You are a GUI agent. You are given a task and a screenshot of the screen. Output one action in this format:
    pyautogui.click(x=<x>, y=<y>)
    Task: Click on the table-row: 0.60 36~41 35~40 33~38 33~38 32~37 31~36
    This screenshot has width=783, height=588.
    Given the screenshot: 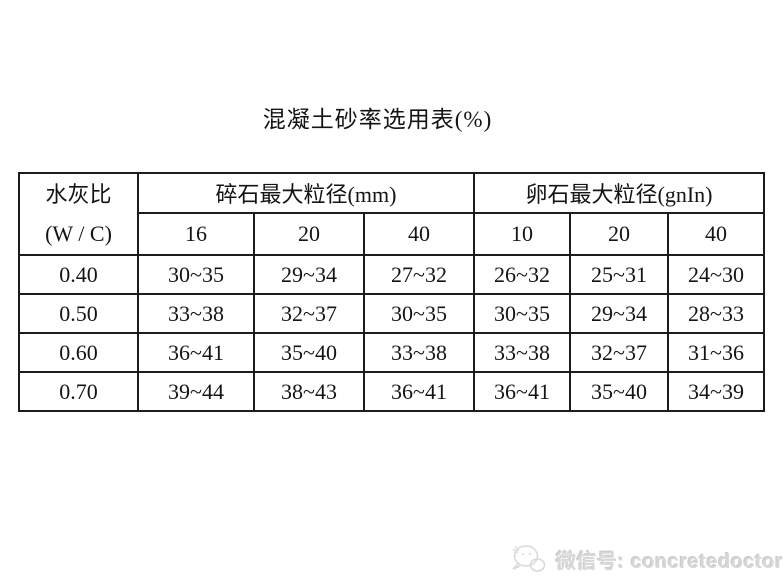 What is the action you would take?
    pyautogui.click(x=391, y=352)
    